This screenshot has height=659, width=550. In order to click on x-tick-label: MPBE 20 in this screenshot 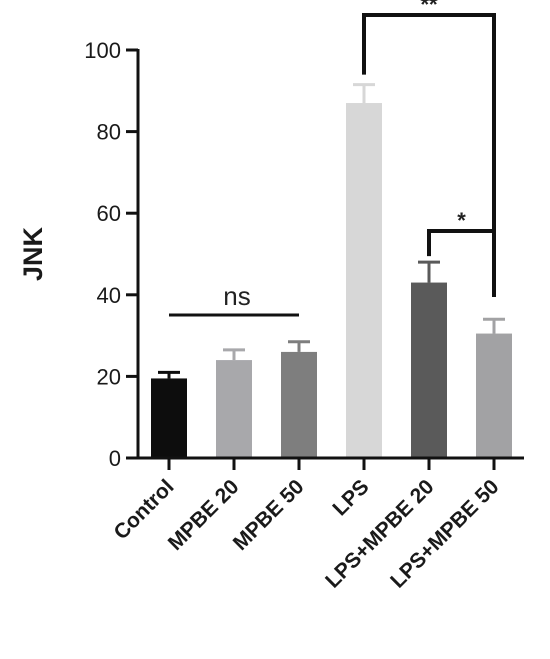, I will do `click(204, 515)`.